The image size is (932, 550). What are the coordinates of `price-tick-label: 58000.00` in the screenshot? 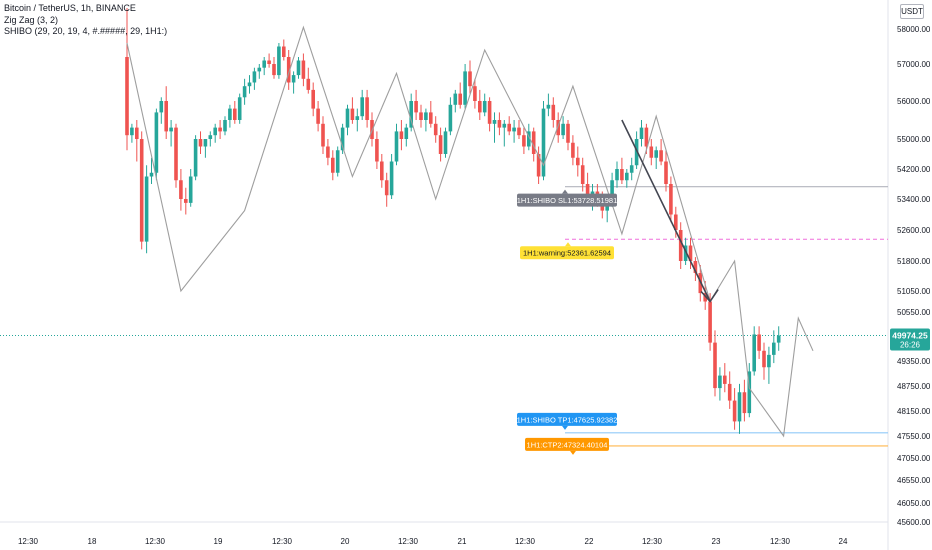 It's located at (914, 29).